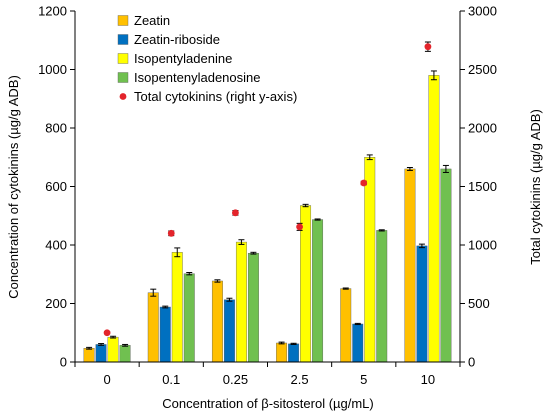 The width and height of the screenshot is (550, 415). I want to click on legend-item-2: Isopentyladenine, so click(174, 58).